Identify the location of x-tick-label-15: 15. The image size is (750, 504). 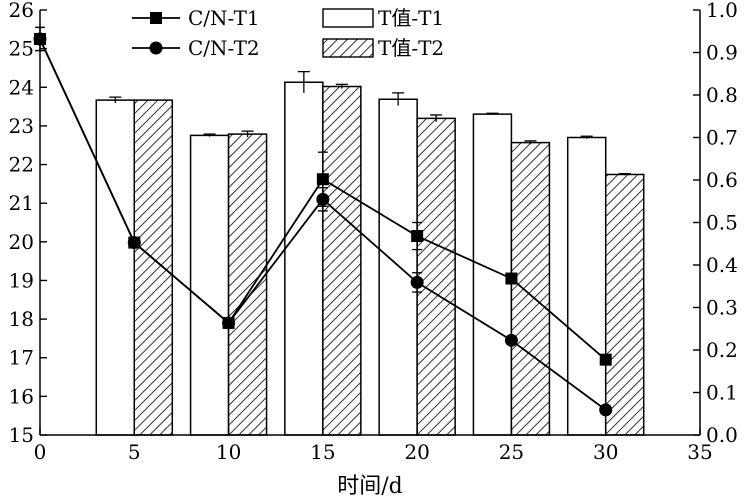
(322, 452).